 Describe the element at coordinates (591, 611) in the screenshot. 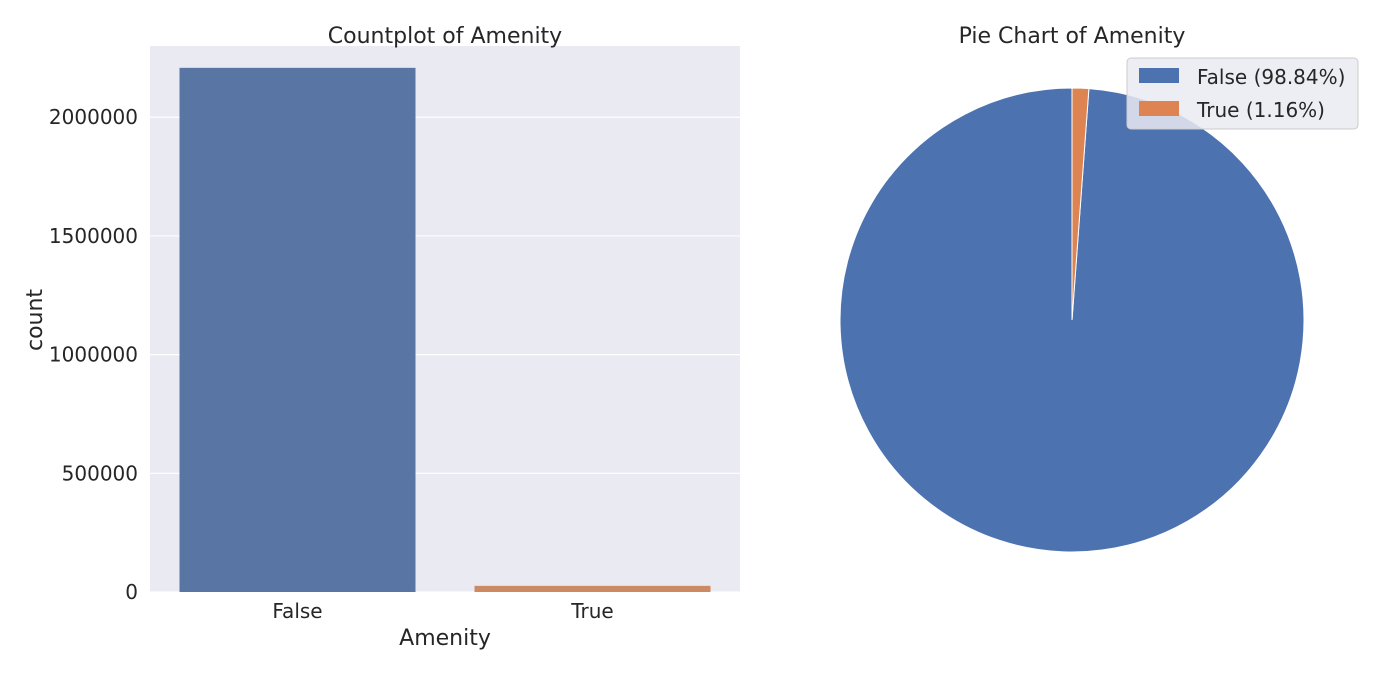

I see `bar-x-tick-label: True` at that location.